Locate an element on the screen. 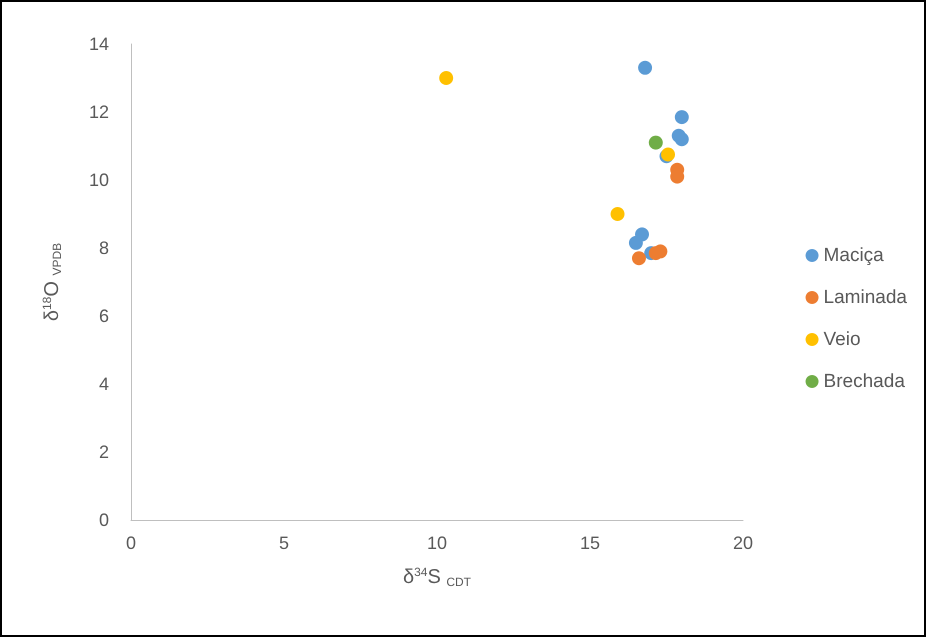  y-tick-label: 2 is located at coordinates (103, 452).